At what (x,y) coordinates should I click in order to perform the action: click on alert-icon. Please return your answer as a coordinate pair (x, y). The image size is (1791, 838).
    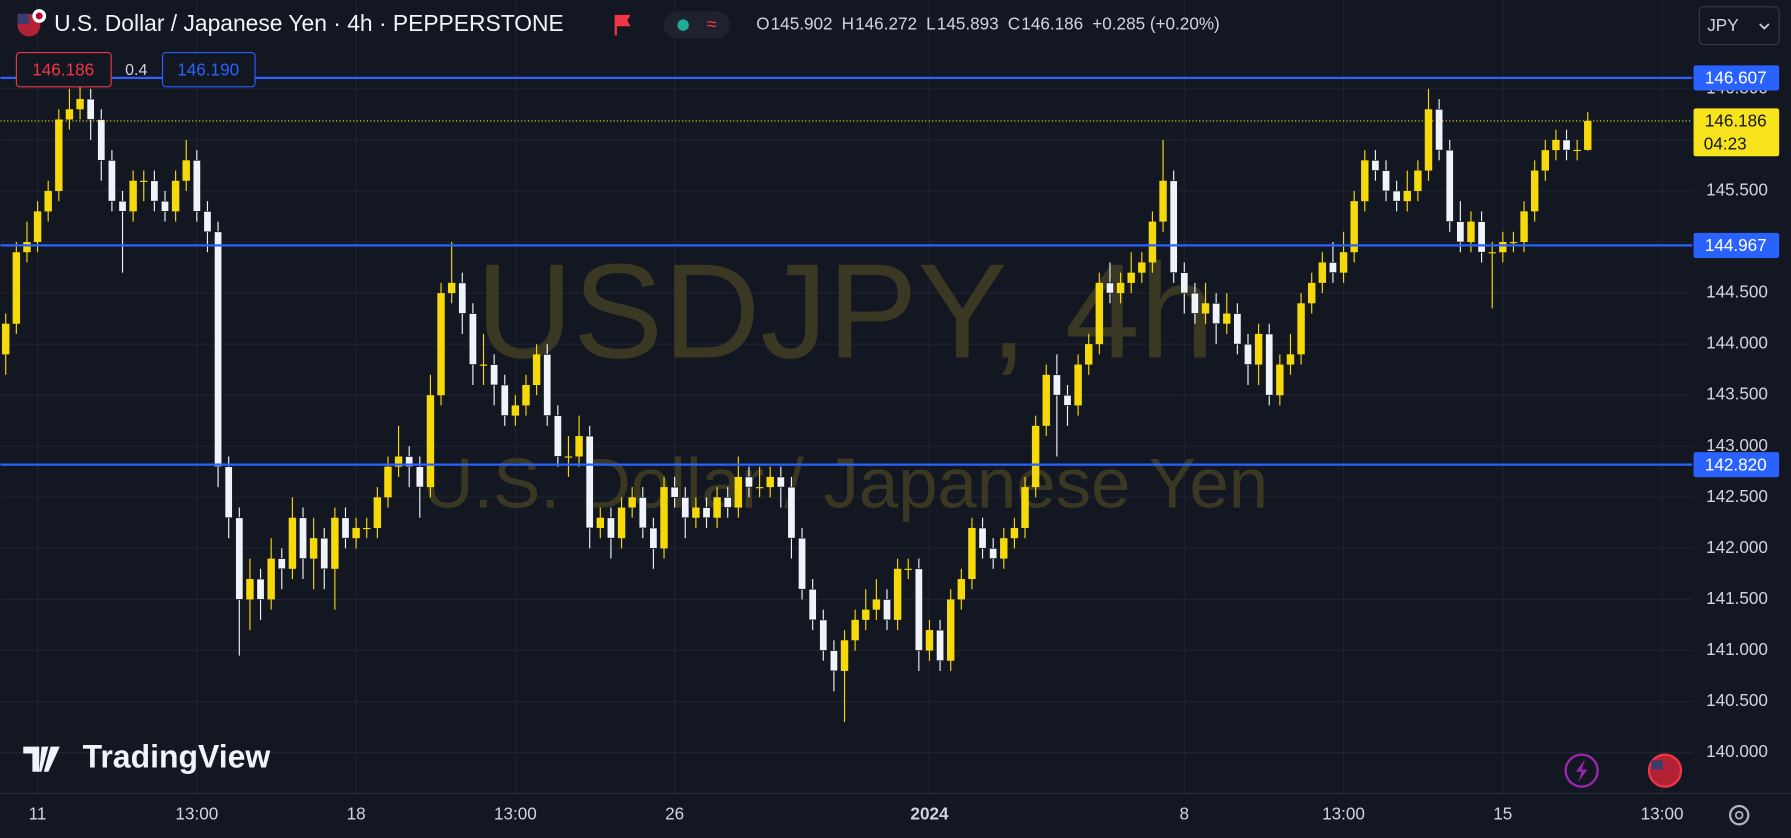
    Looking at the image, I should click on (1581, 770).